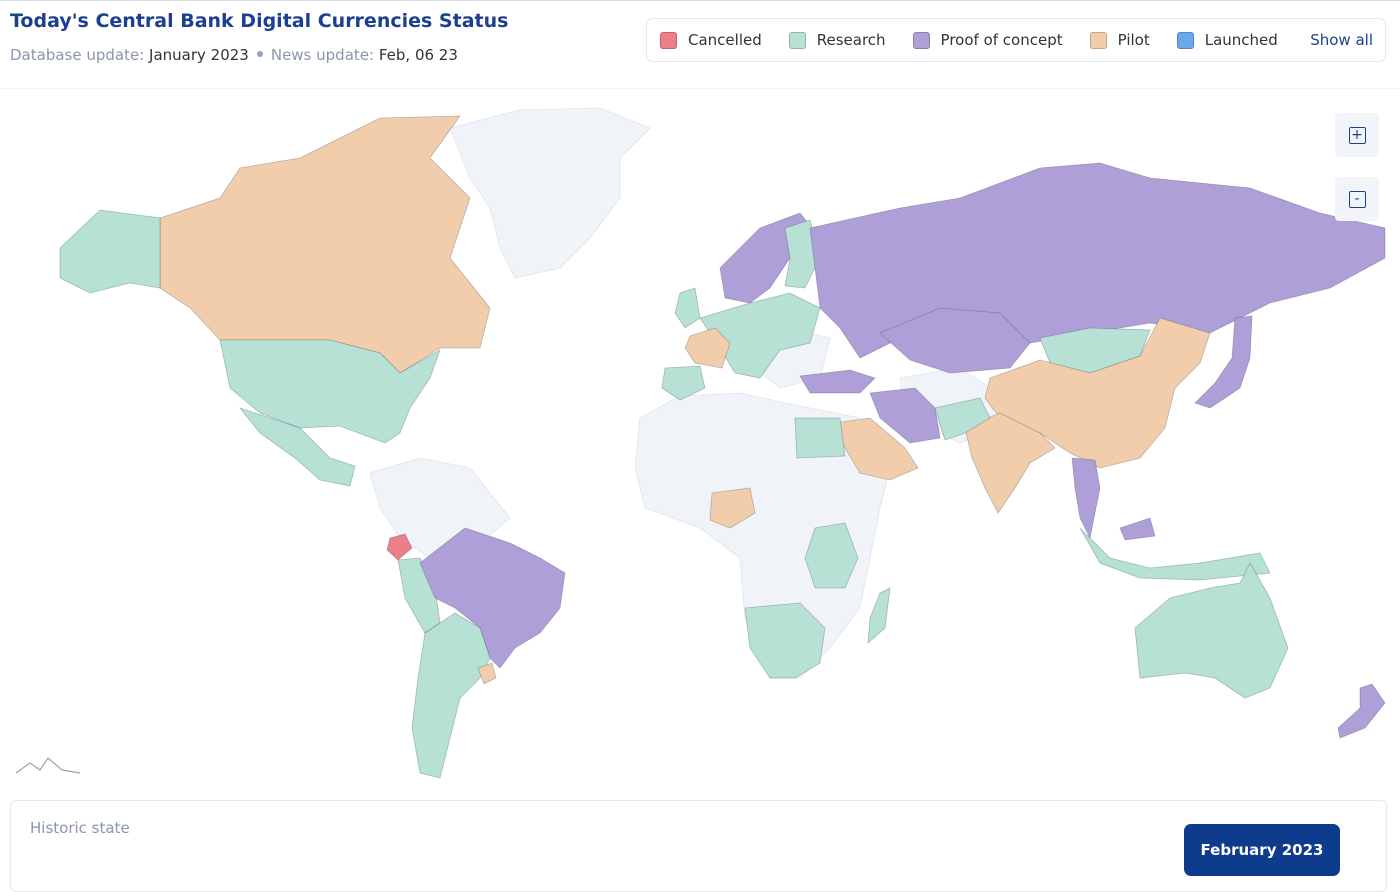 The width and height of the screenshot is (1400, 892). I want to click on legend-label: Proof of concept, so click(1001, 40).